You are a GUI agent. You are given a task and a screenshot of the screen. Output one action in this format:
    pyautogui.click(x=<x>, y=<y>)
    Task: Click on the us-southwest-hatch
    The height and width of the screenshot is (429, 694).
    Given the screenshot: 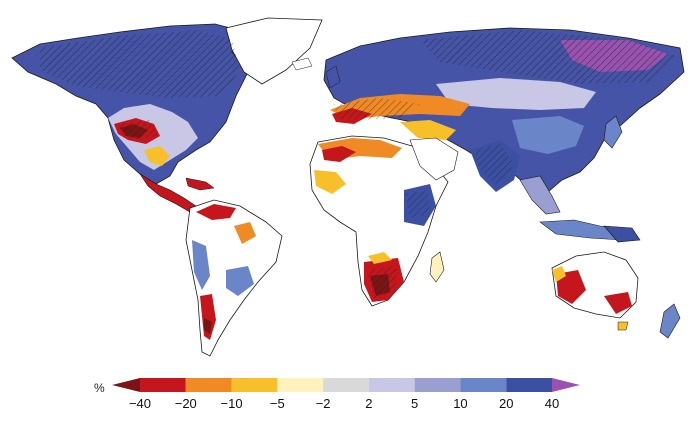 What is the action you would take?
    pyautogui.click(x=137, y=130)
    